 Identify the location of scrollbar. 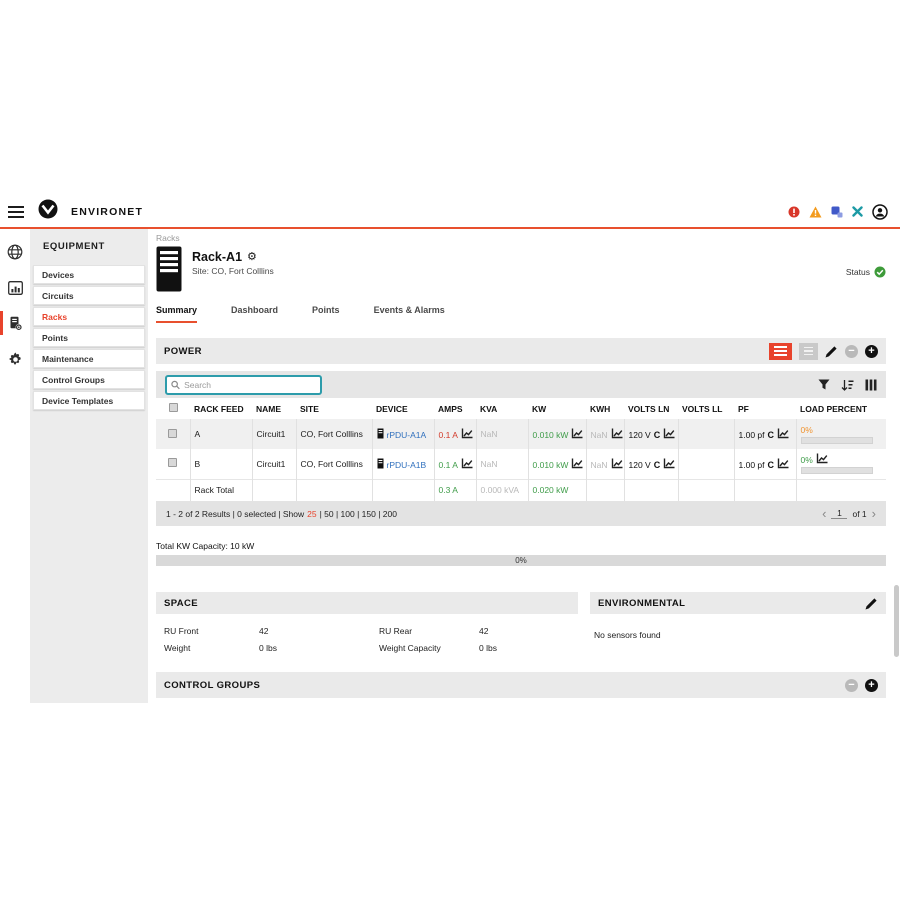
(896, 621).